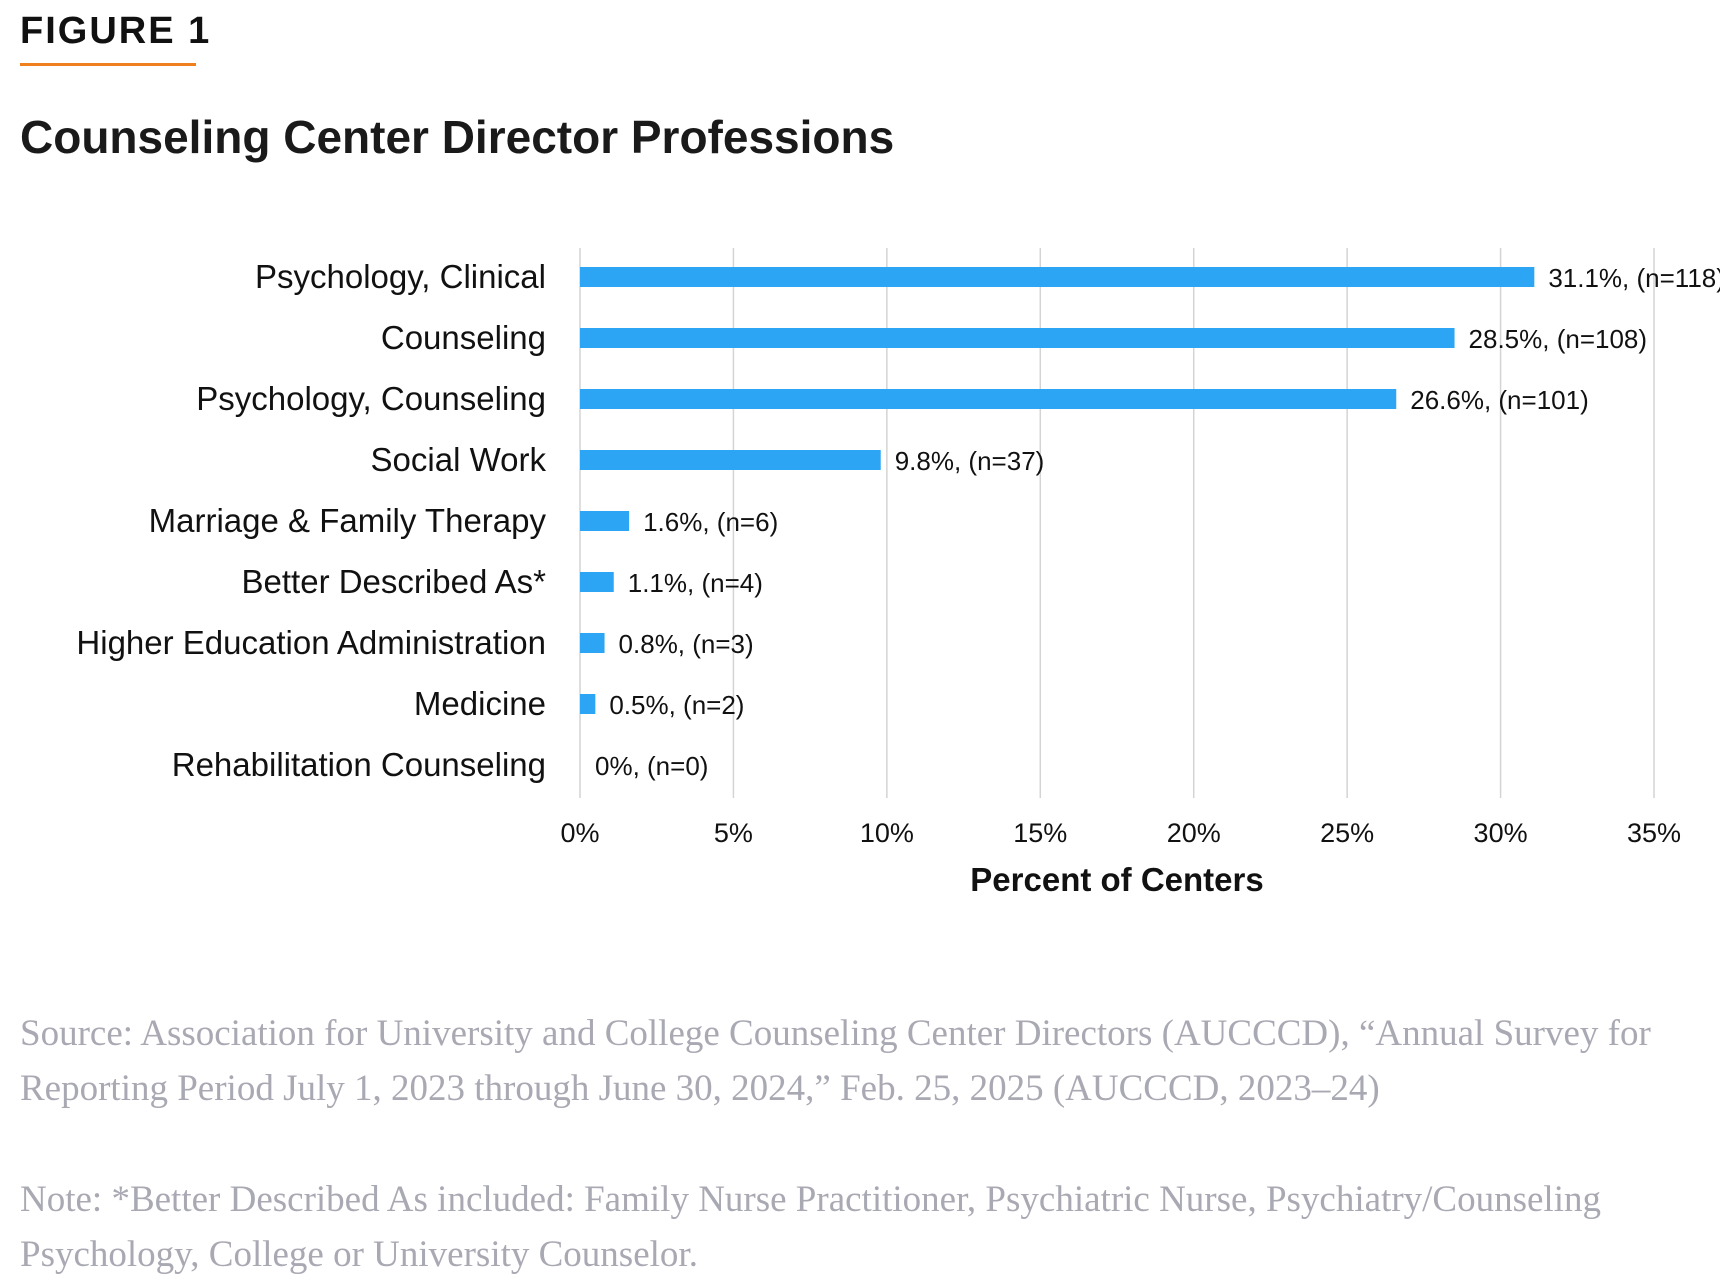 Image resolution: width=1720 pixels, height=1288 pixels. I want to click on data-label: 0.8%, (n=3), so click(686, 644).